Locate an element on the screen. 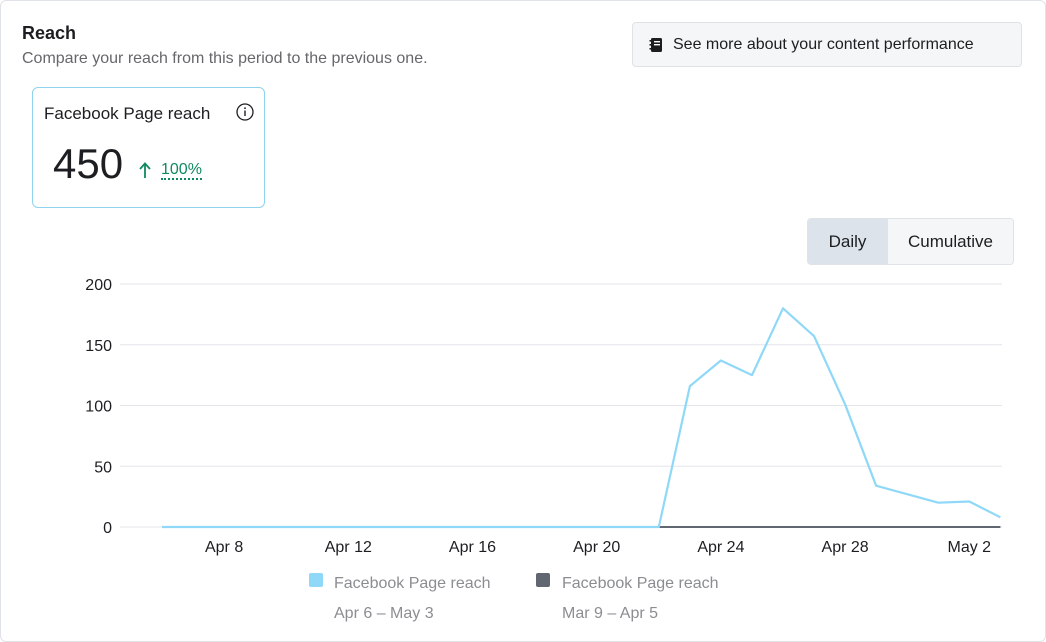  x-axis: Apr 8 Apr 12 Apr 16 Apr 20 Apr 24 Apr 28 May 2 is located at coordinates (598, 547).